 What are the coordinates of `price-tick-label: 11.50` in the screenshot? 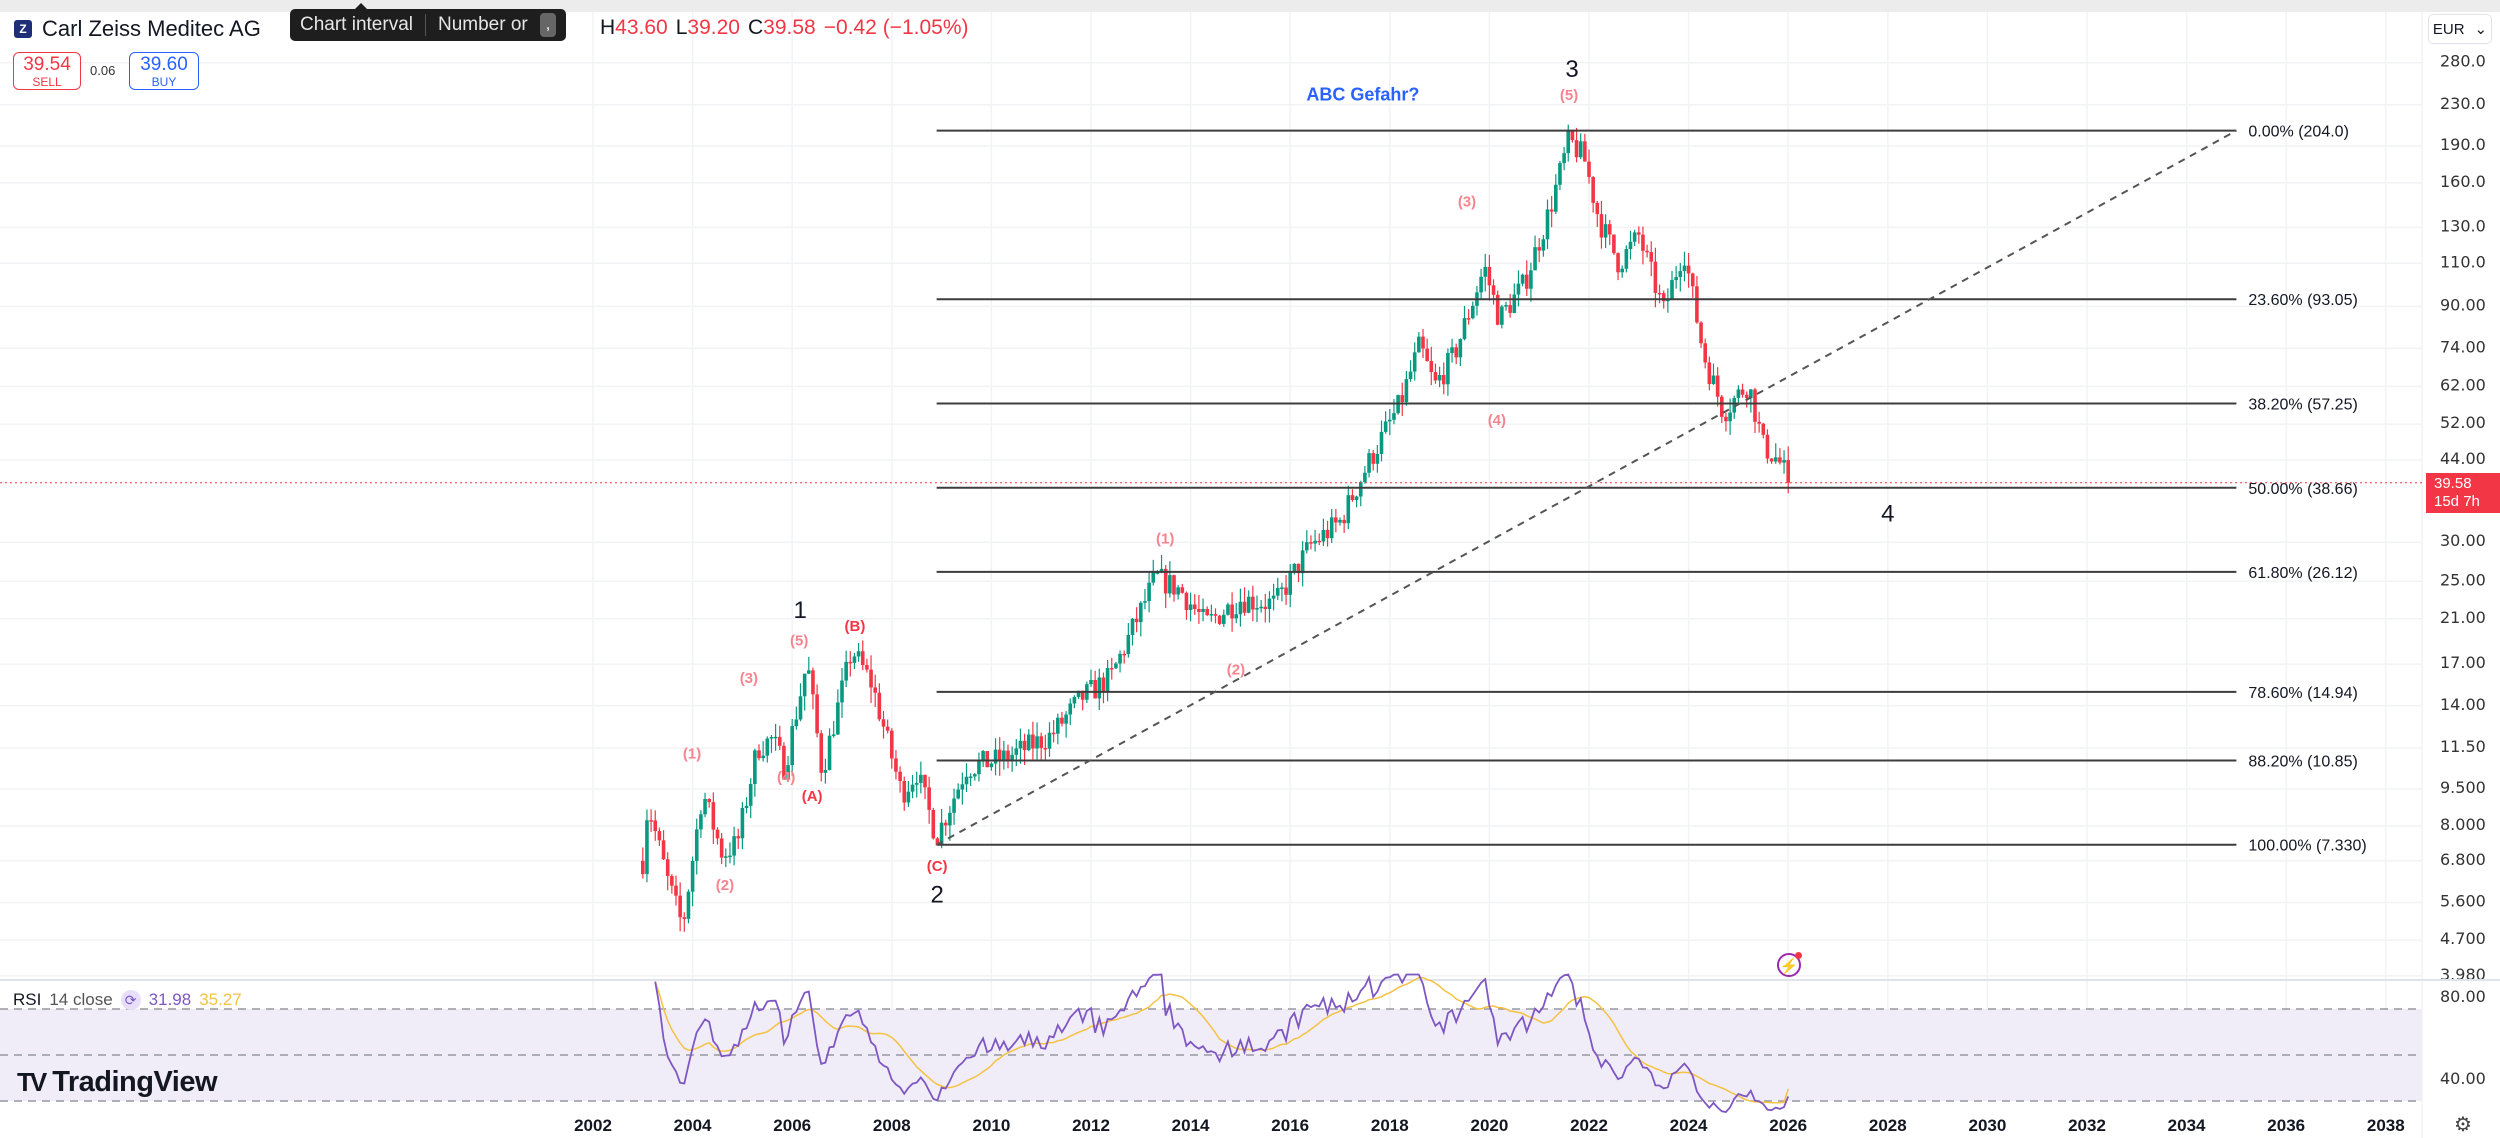 It's located at (2463, 746).